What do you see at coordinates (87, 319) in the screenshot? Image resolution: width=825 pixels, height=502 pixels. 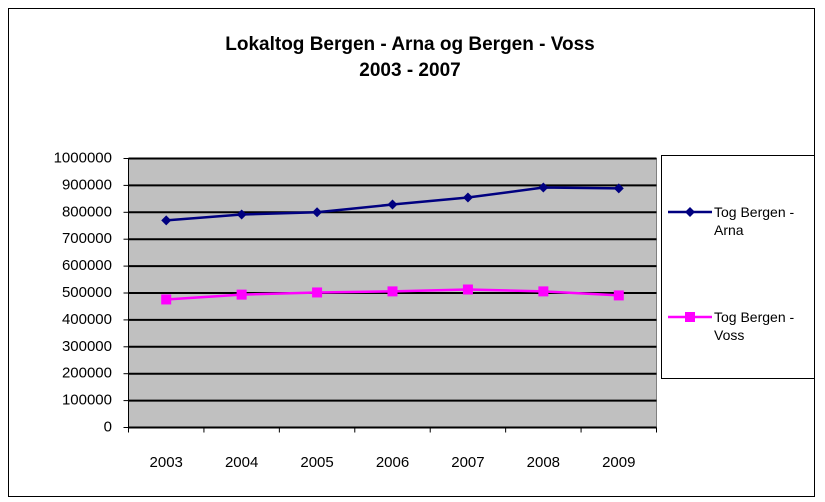 I see `y-tick-label: 400000` at bounding box center [87, 319].